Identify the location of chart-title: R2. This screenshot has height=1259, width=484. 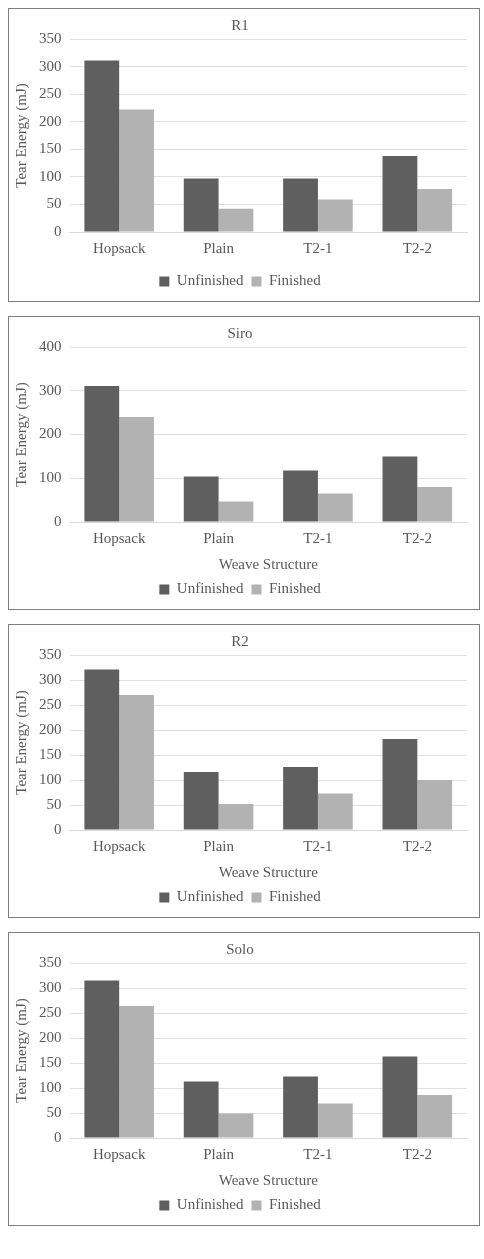
(240, 640).